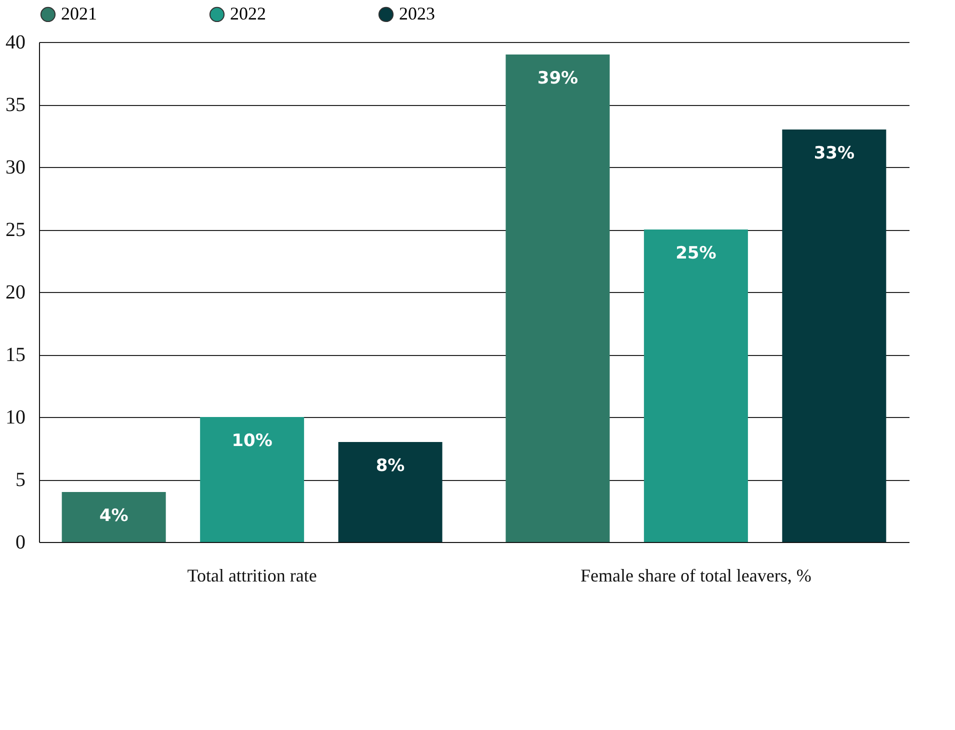 This screenshot has height=730, width=955. What do you see at coordinates (417, 13) in the screenshot?
I see `legend-label: 2023` at bounding box center [417, 13].